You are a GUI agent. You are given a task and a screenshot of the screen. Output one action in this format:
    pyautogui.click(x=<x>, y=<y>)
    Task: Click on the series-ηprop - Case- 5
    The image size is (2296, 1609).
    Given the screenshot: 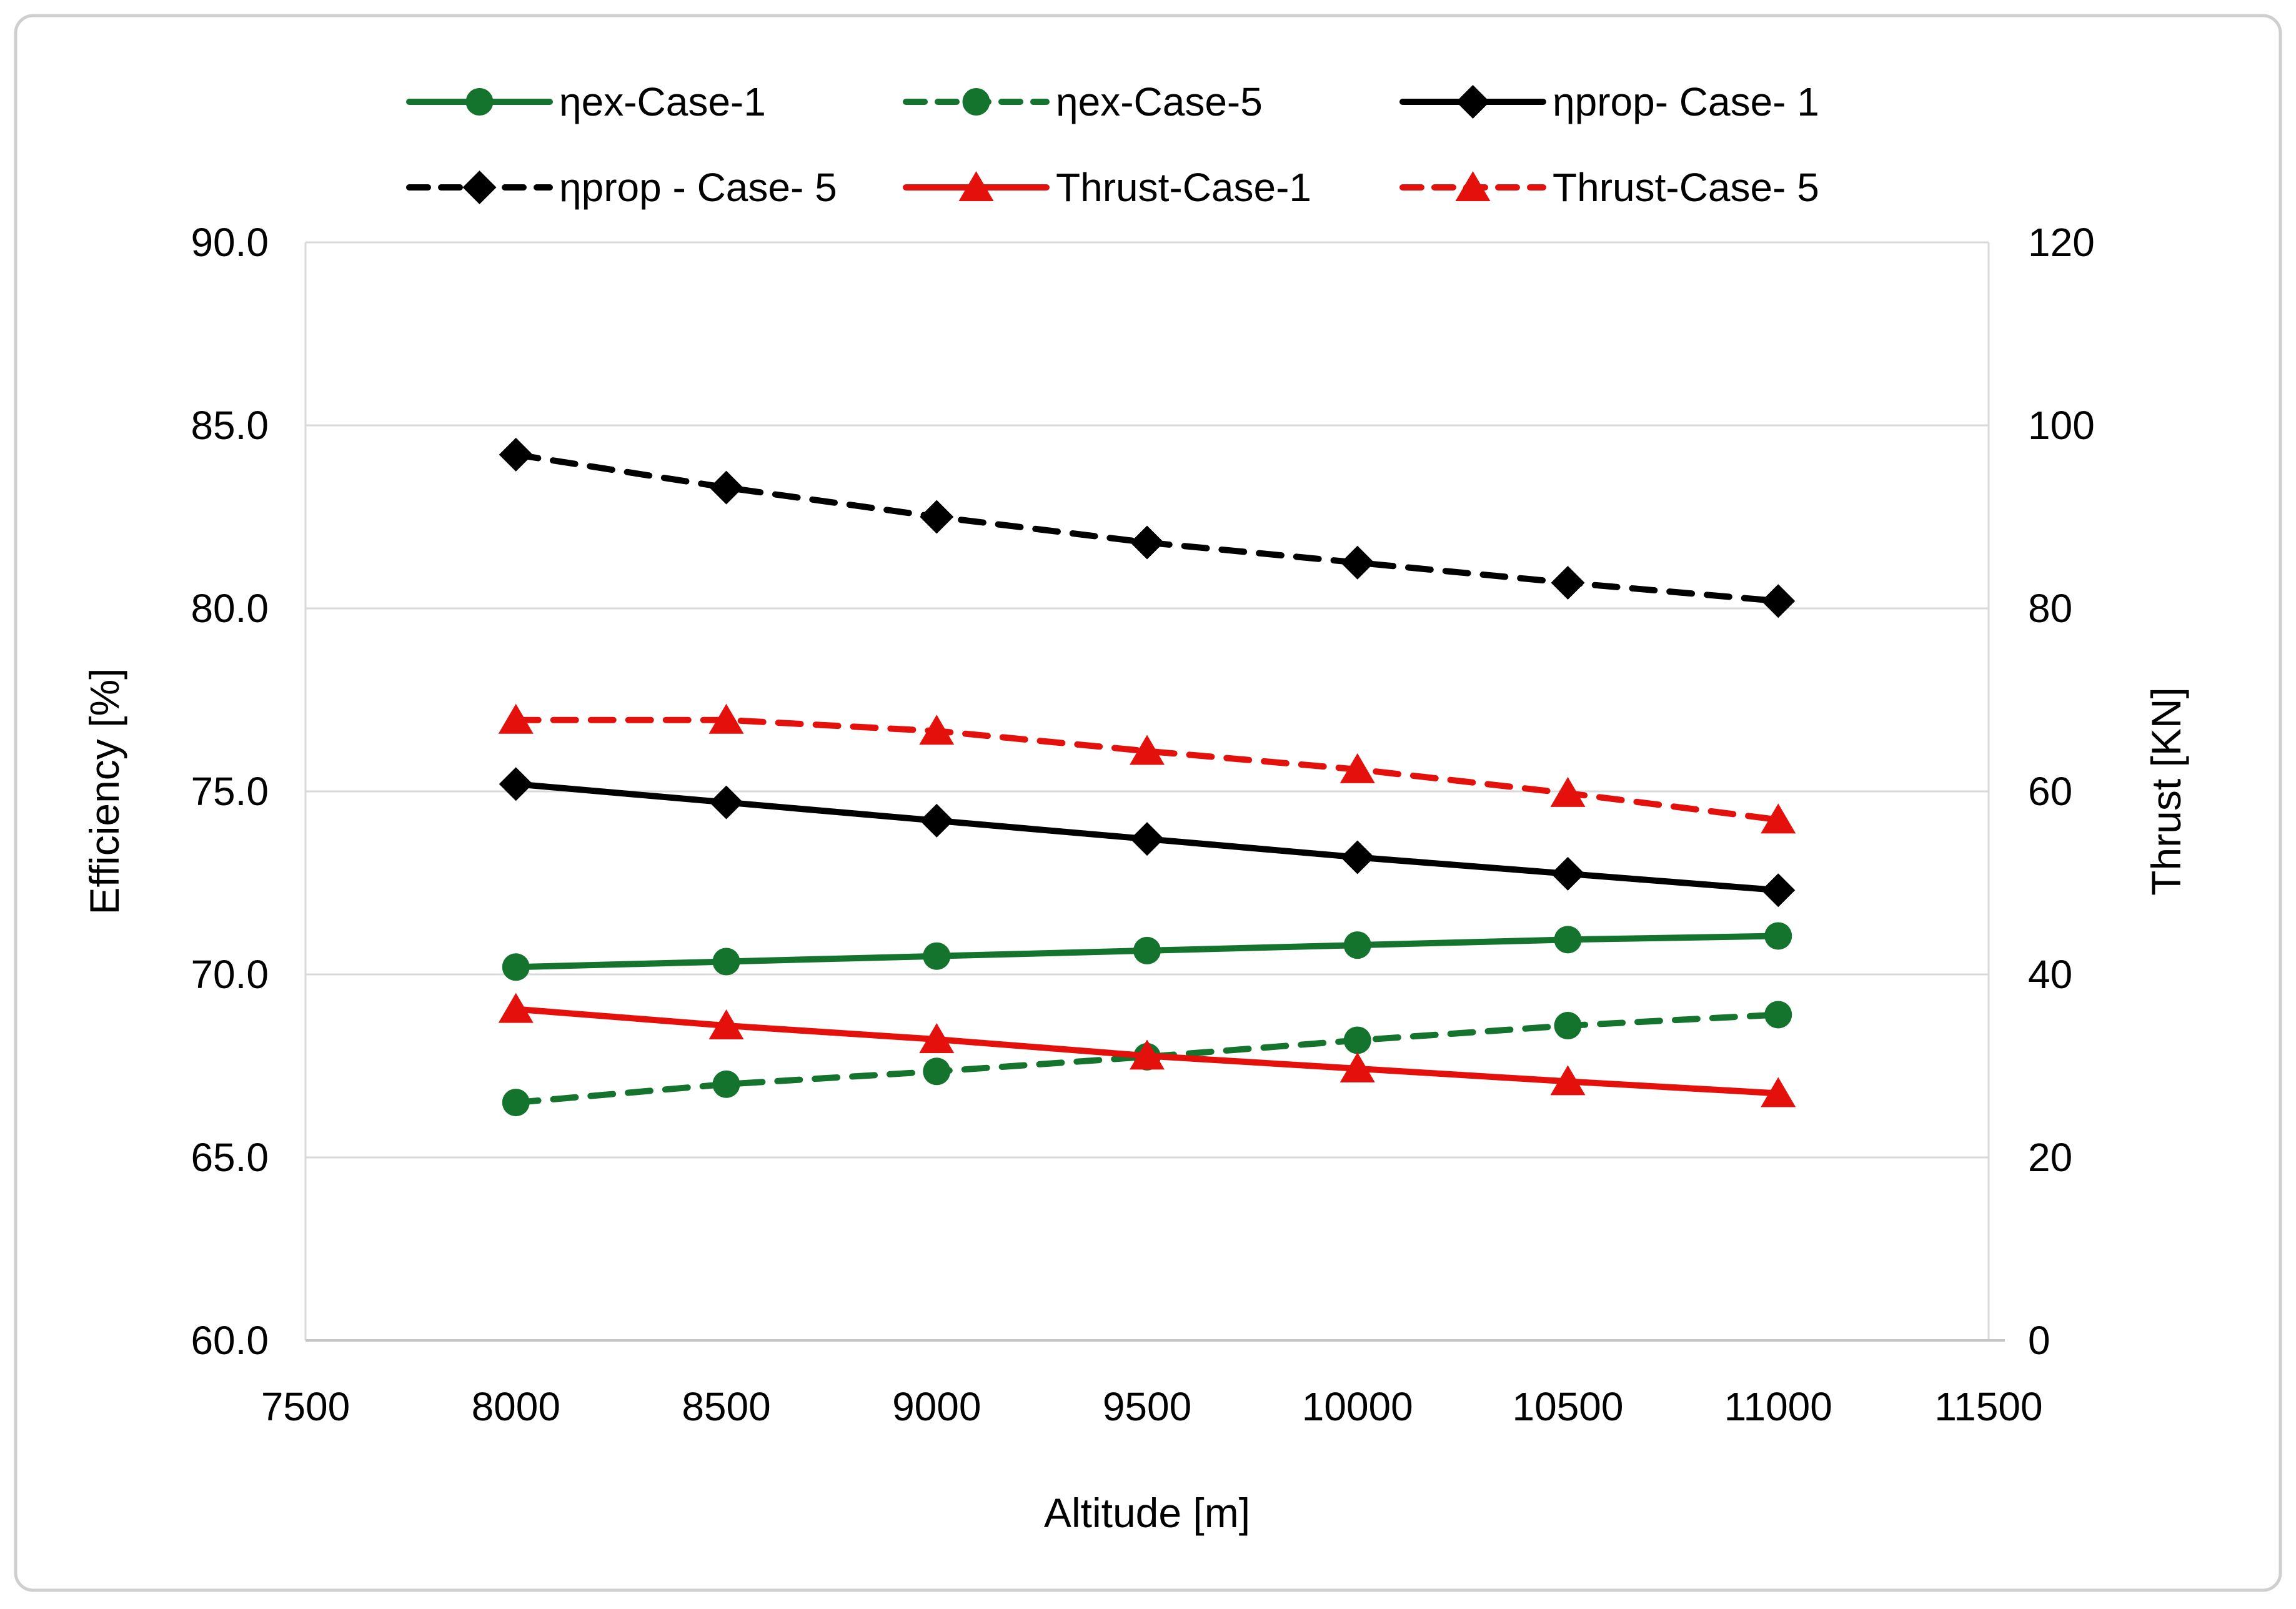 What is the action you would take?
    pyautogui.click(x=1147, y=528)
    